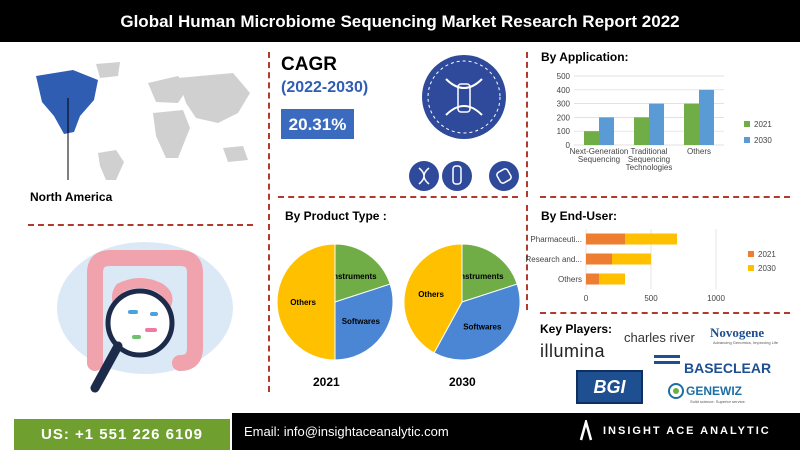 The image size is (800, 450). I want to click on charles-river-logo: charles river, so click(659, 337).